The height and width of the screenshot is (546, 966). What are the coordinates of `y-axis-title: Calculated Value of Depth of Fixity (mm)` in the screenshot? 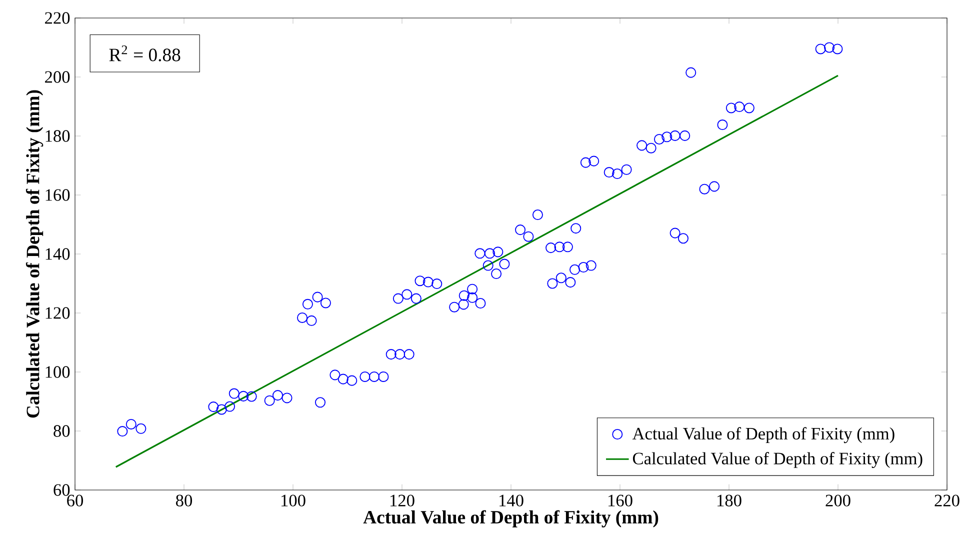 It's located at (35, 254).